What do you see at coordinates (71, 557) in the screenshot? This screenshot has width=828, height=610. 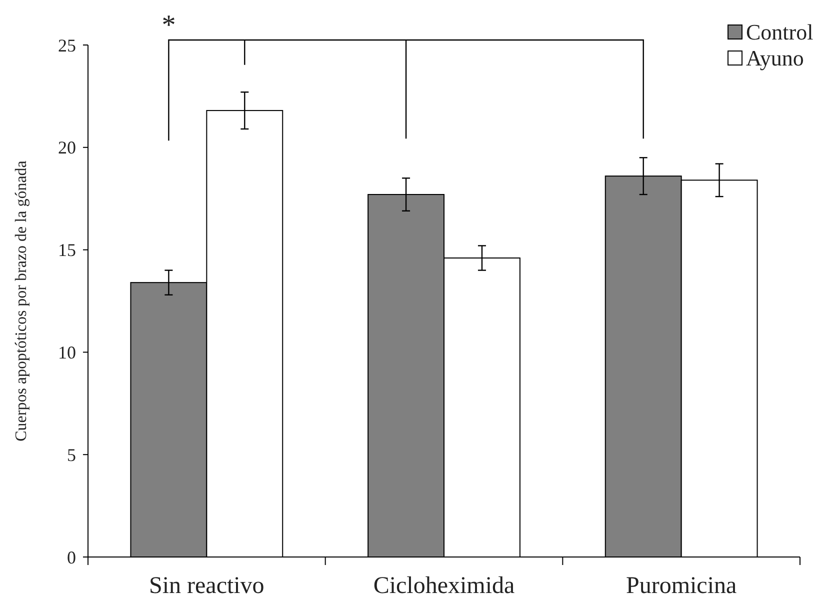 I see `y-tick-label: 0` at bounding box center [71, 557].